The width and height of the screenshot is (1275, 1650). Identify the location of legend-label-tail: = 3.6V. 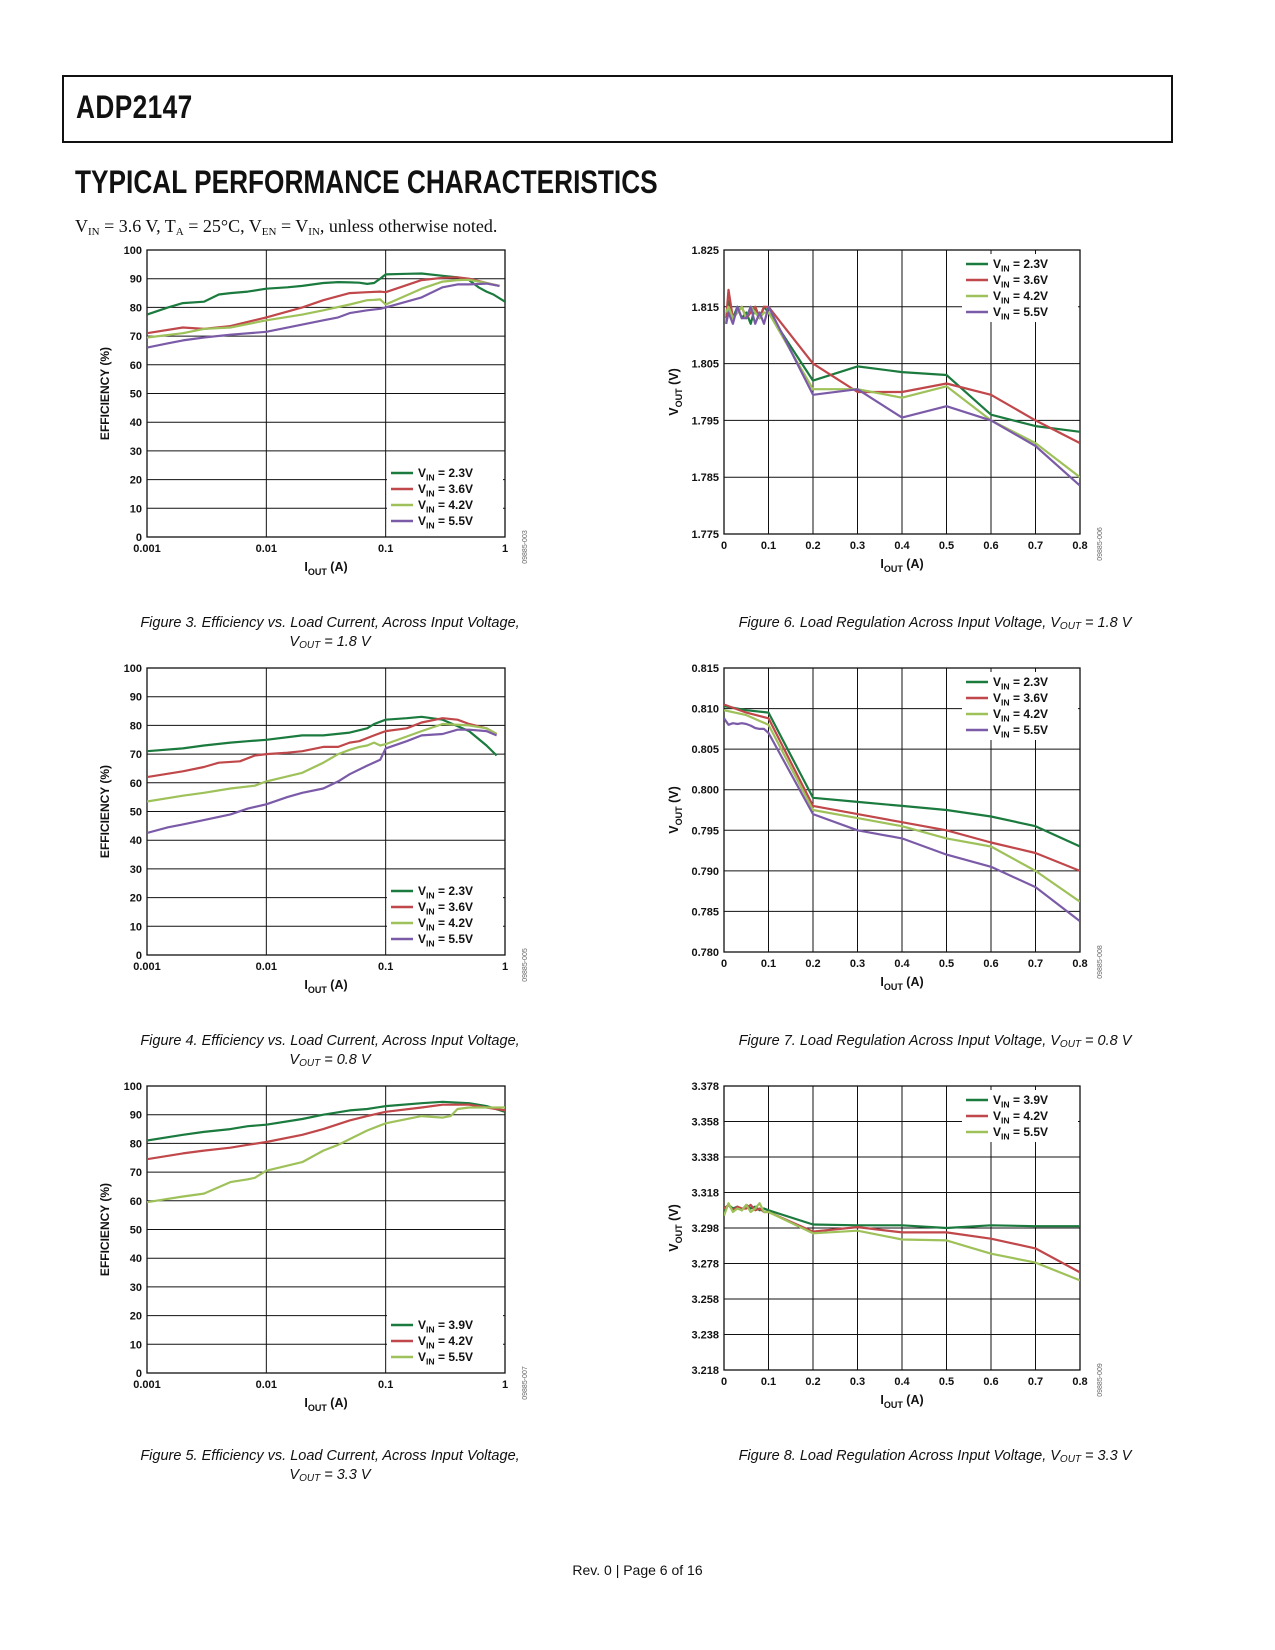
(454, 489).